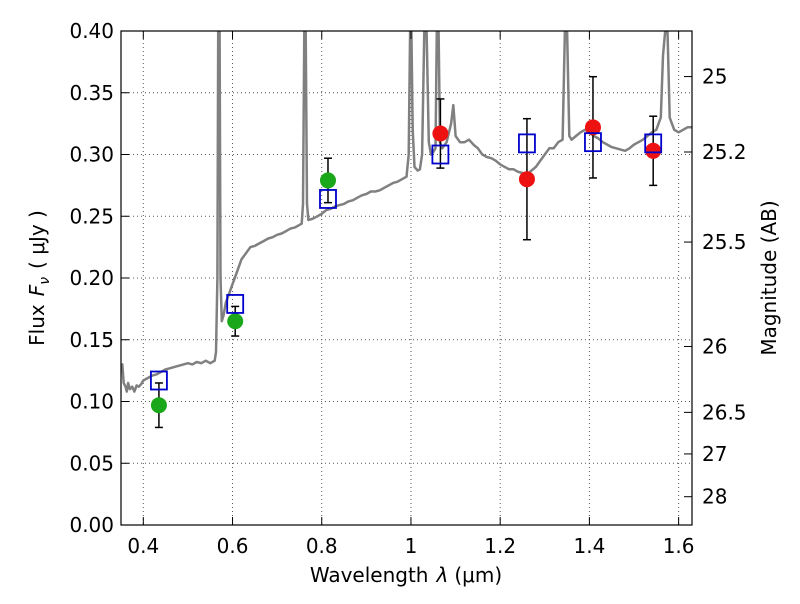 This screenshot has width=800, height=604. Describe the element at coordinates (91, 340) in the screenshot. I see `y-tick-label: 0.15` at that location.